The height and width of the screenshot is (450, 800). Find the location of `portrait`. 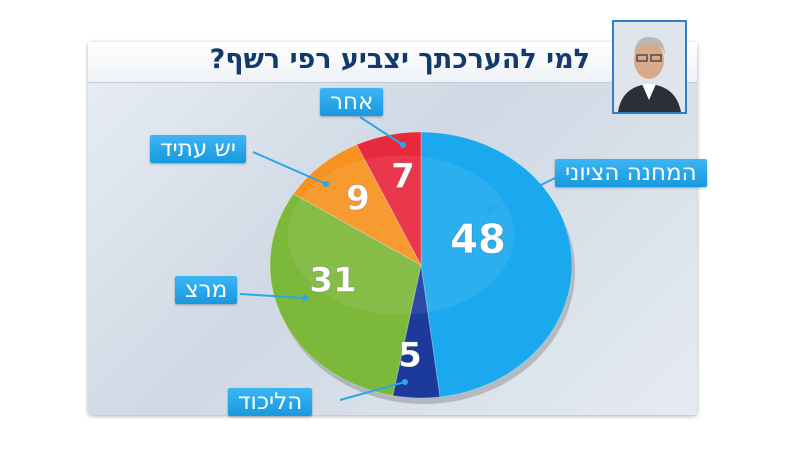

portrait is located at coordinates (649, 67).